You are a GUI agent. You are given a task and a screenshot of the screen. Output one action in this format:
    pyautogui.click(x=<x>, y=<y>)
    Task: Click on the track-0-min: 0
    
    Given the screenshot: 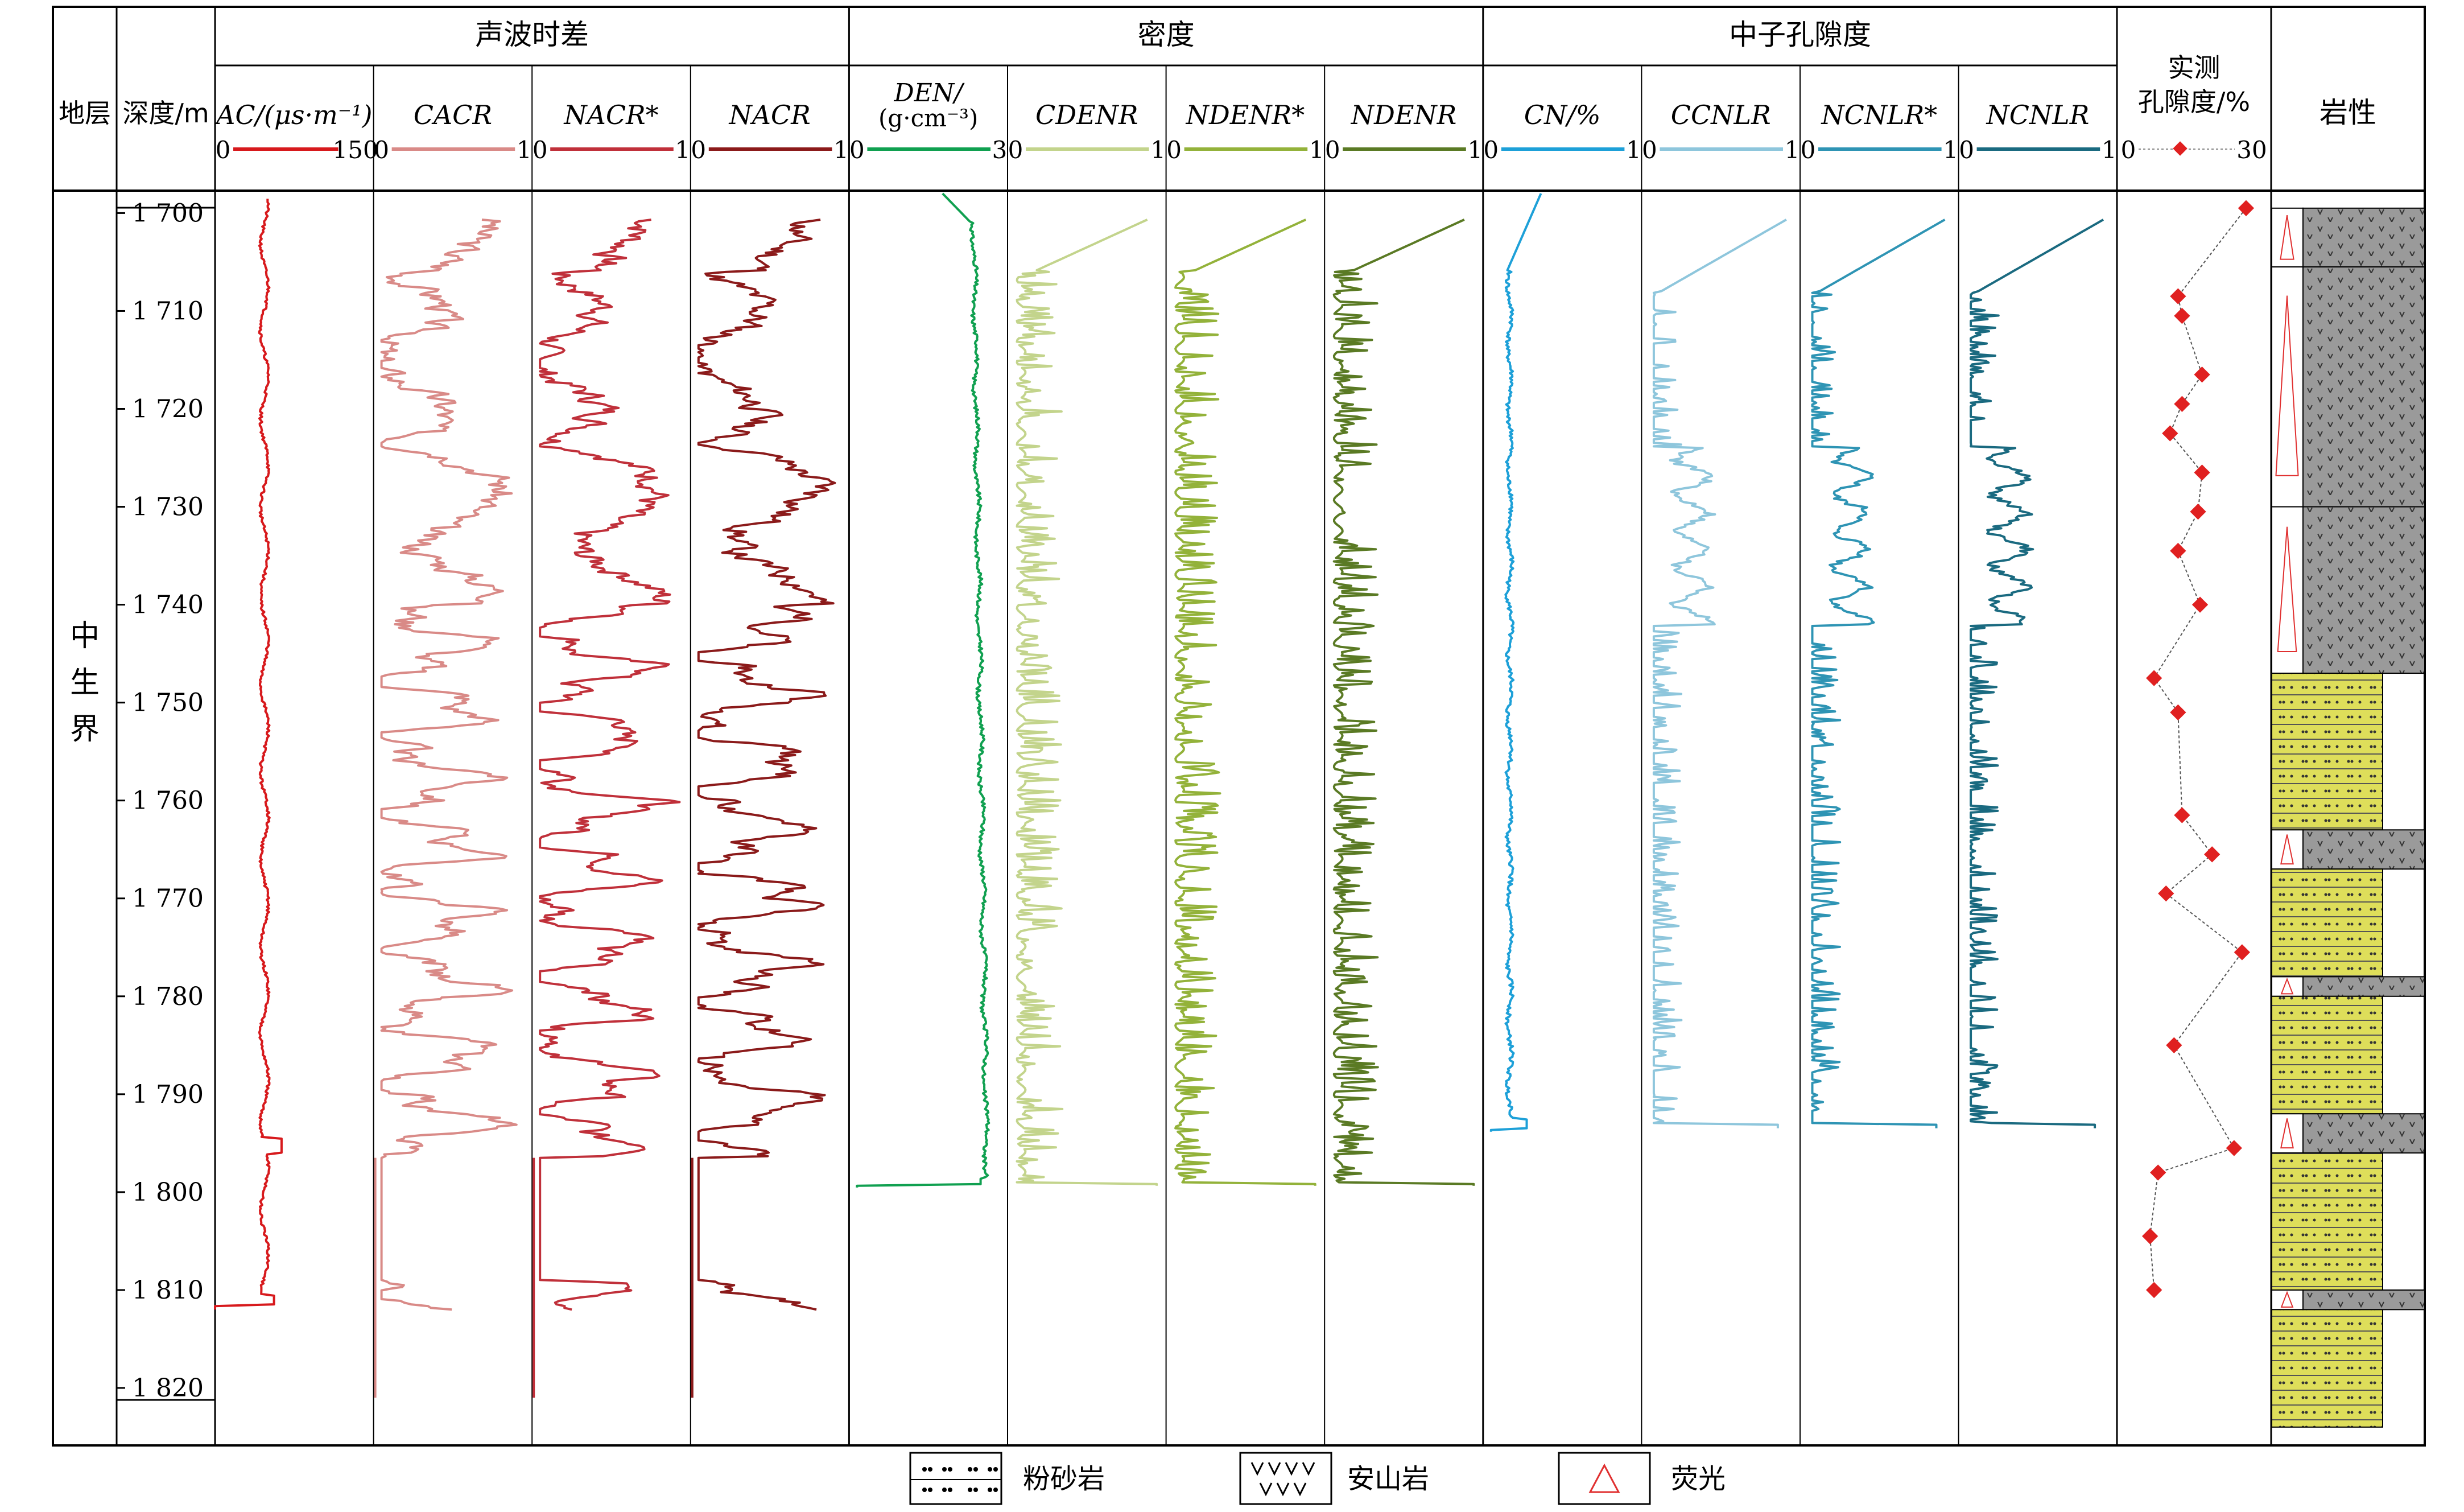 What is the action you would take?
    pyautogui.click(x=223, y=150)
    